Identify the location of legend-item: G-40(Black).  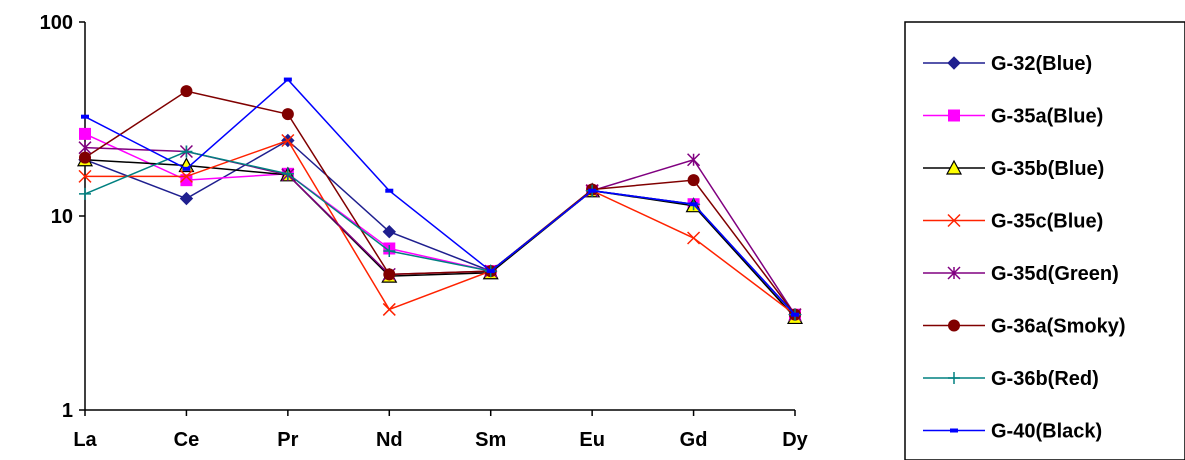
(1012, 432).